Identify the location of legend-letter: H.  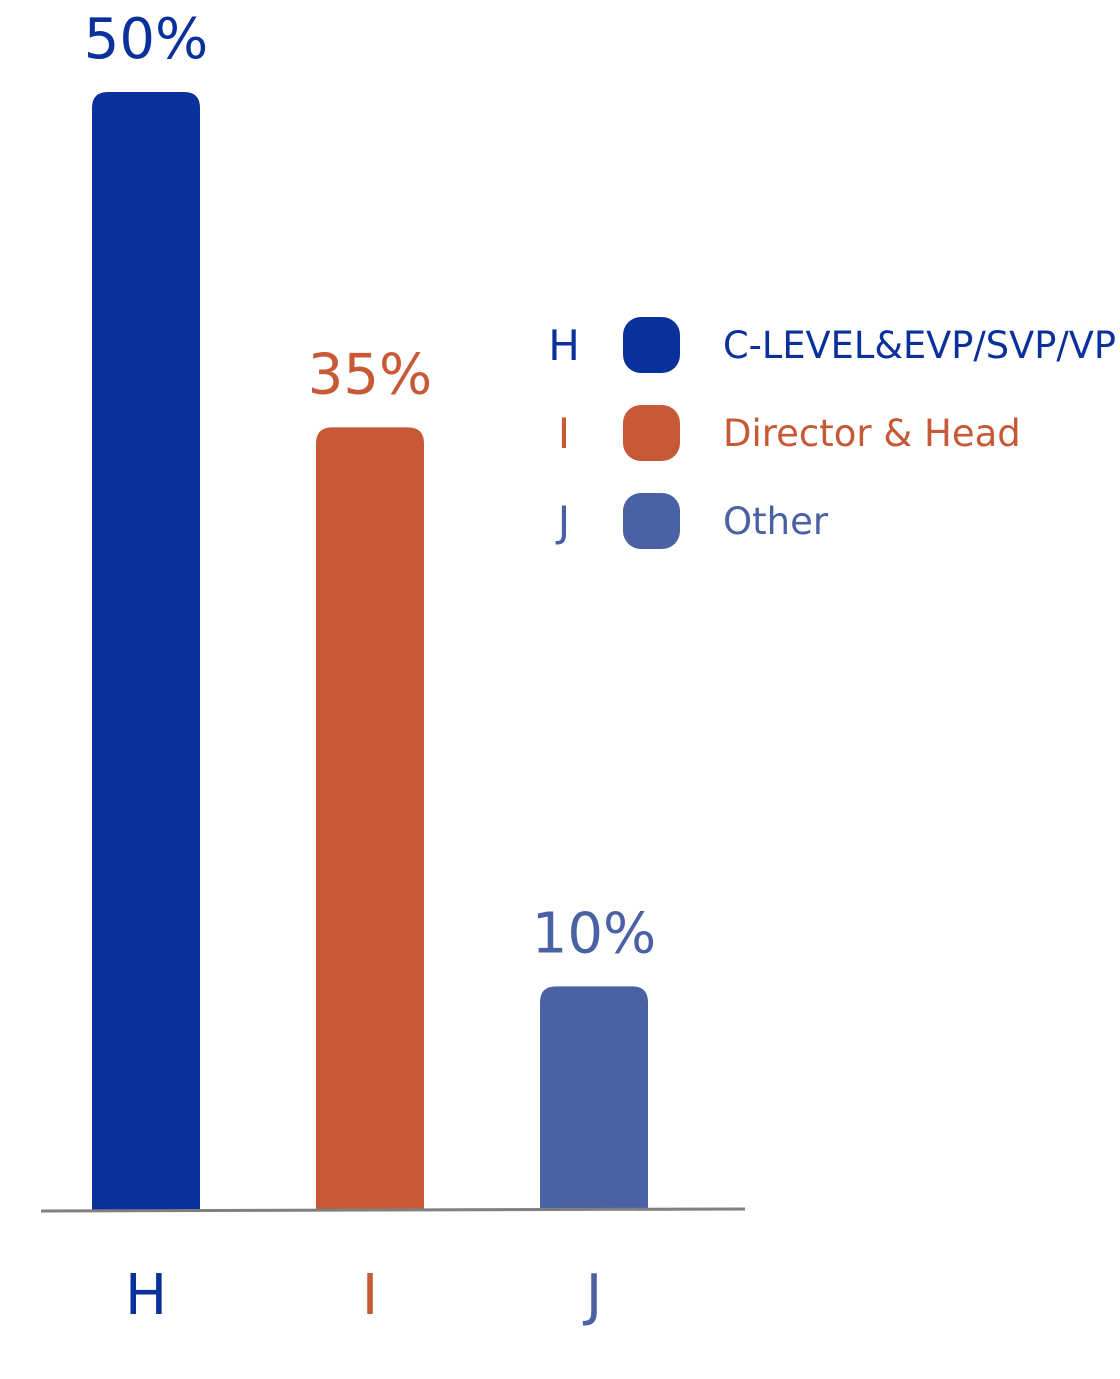
(564, 345).